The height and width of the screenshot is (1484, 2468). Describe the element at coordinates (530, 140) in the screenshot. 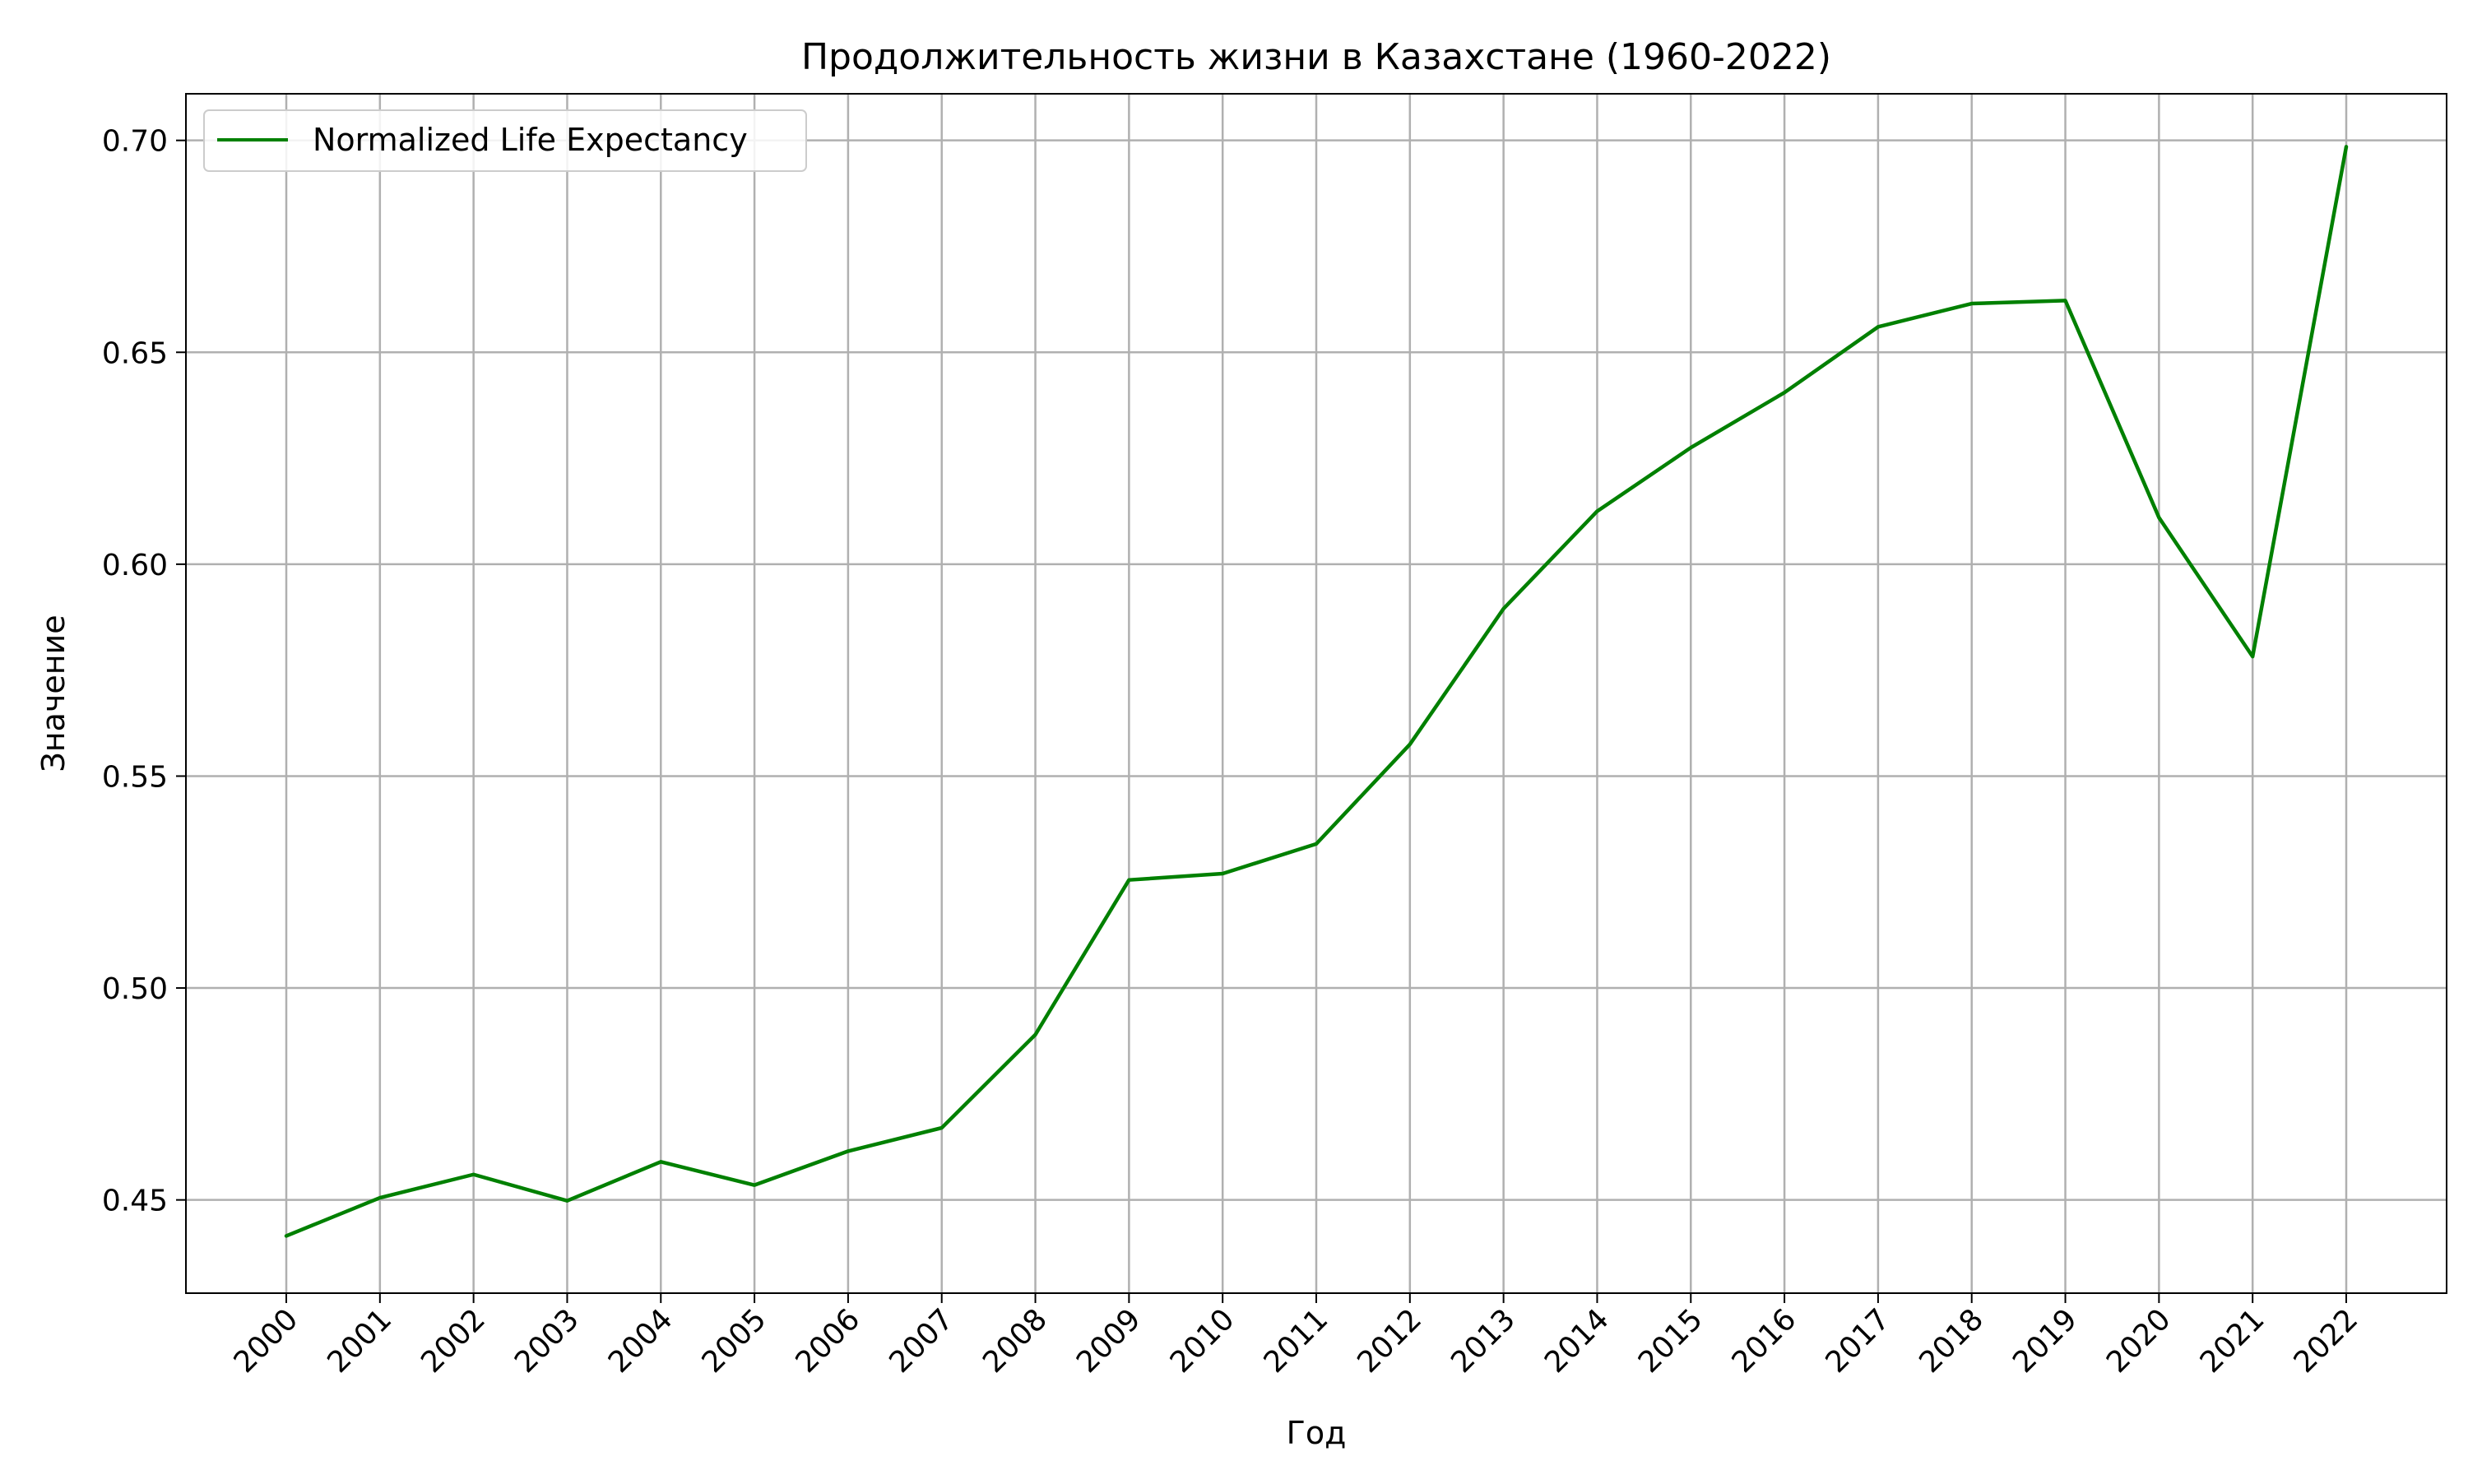

I see `legend-label: Normalized Life Expectancy` at that location.